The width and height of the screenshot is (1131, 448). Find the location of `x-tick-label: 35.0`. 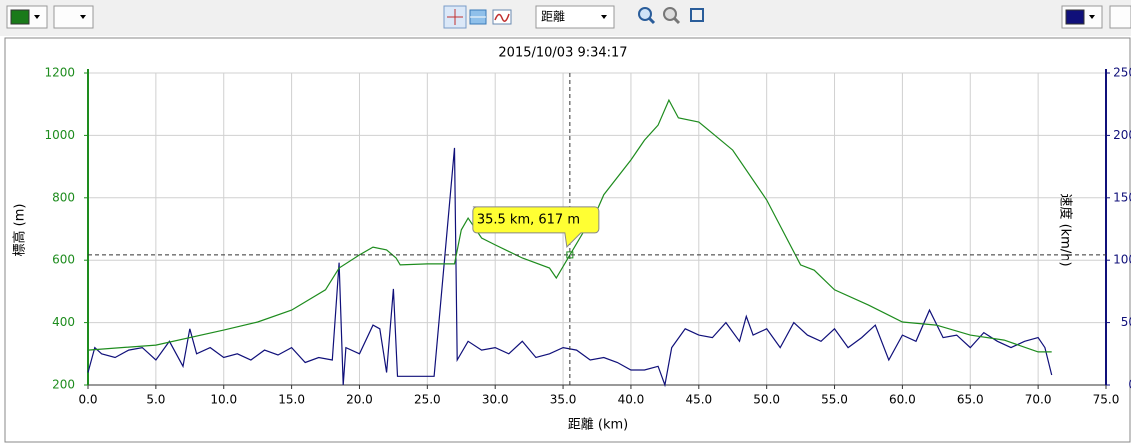

x-tick-label: 35.0 is located at coordinates (563, 400).